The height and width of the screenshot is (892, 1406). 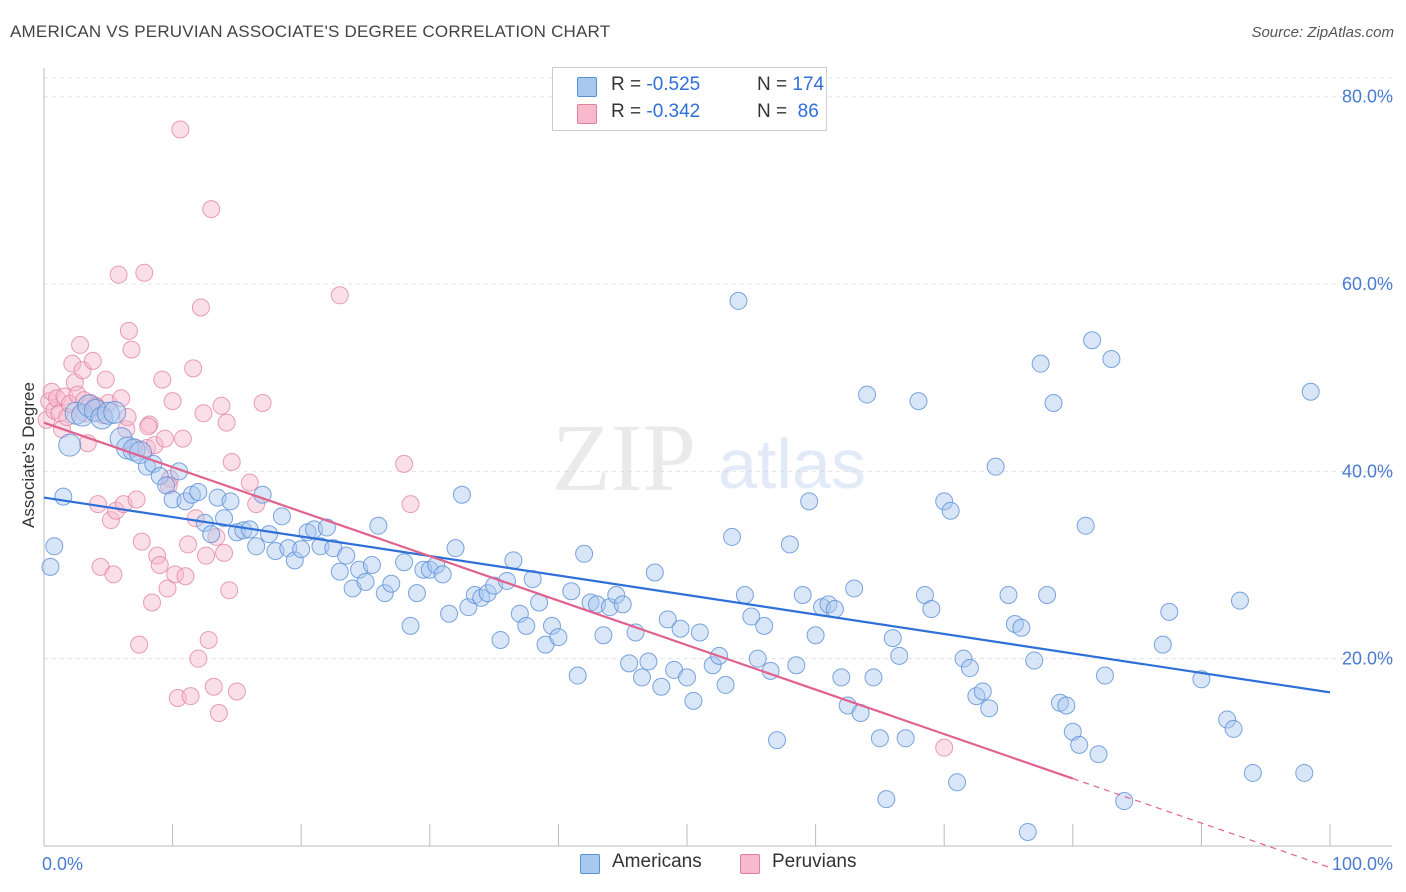 I want to click on x-tick-label: 0.0%, so click(x=62, y=864).